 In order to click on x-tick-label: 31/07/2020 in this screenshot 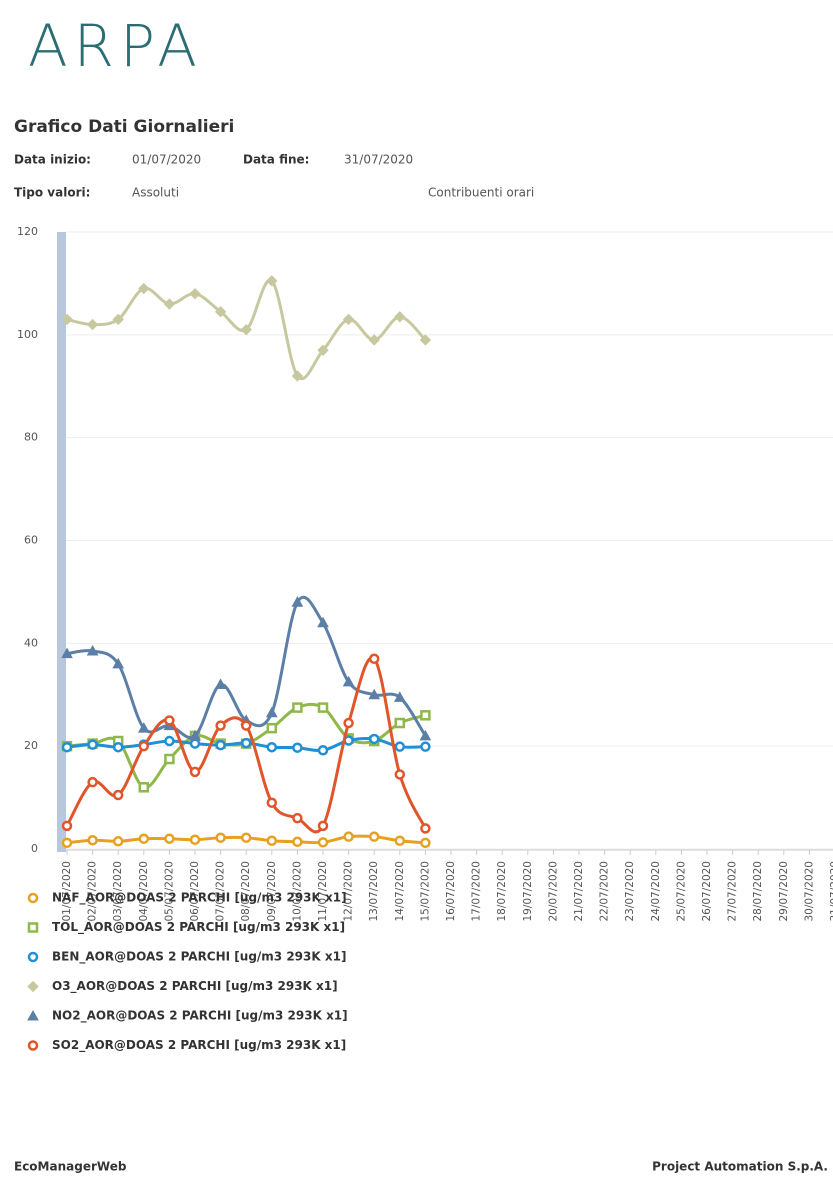, I will do `click(831, 891)`.